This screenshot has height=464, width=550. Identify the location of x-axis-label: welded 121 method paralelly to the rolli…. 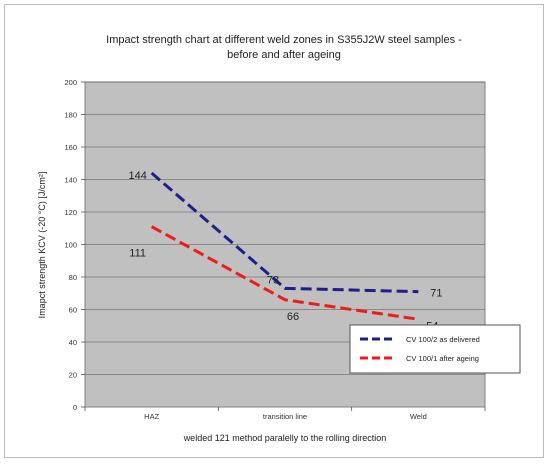
(285, 438).